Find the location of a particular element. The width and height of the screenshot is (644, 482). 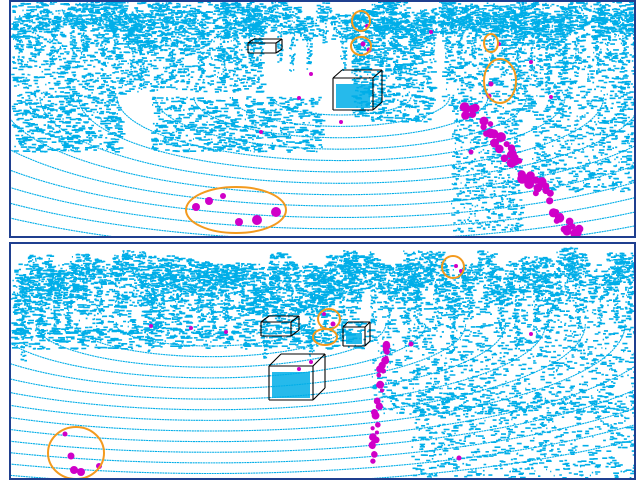

detection-box-far is located at coordinates (265, 46).